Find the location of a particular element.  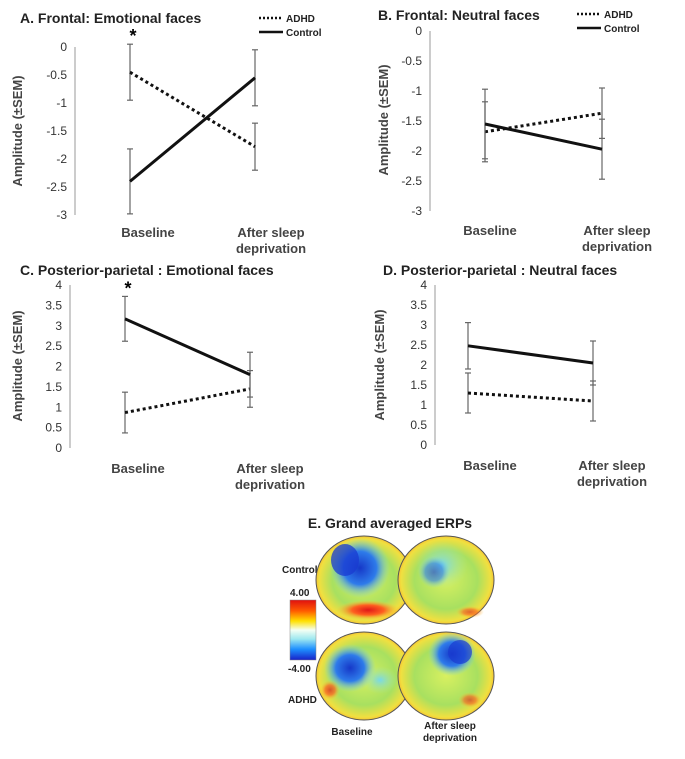

erp-col-label-after-line: After sleep is located at coordinates (450, 726).